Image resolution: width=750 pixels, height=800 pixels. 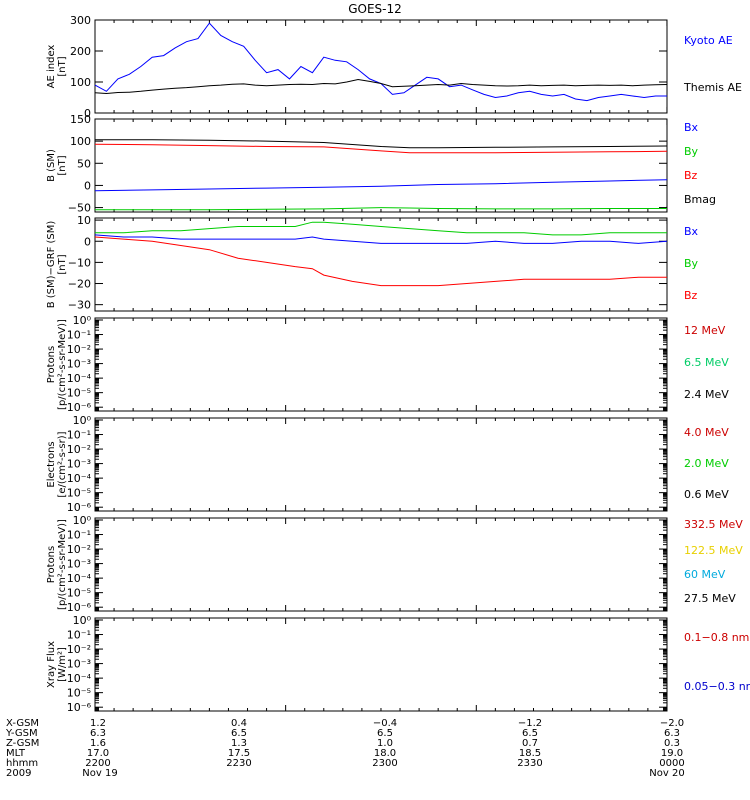 I want to click on bottom-row-value: 1.3, so click(x=239, y=743).